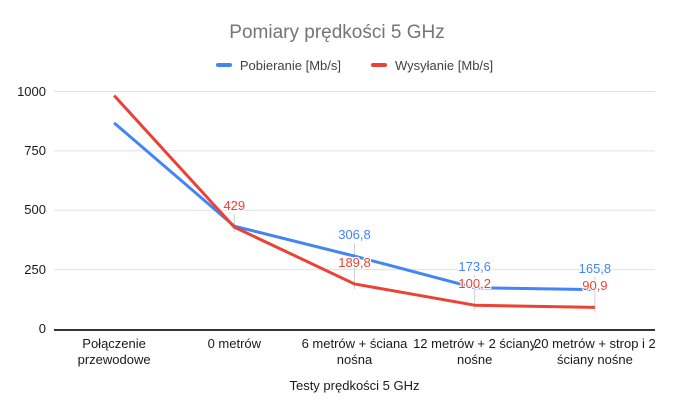 The image size is (674, 416). Describe the element at coordinates (474, 266) in the screenshot. I see `data-point-label: 173,6` at that location.